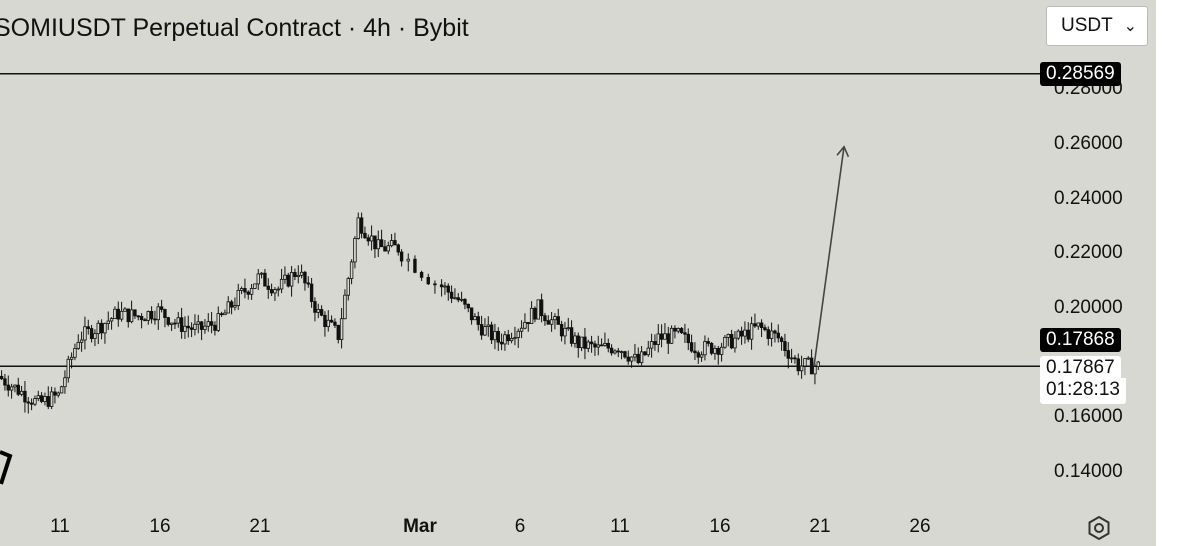 This screenshot has height=546, width=1200. What do you see at coordinates (60, 526) in the screenshot?
I see `x-axis-tick: 11` at bounding box center [60, 526].